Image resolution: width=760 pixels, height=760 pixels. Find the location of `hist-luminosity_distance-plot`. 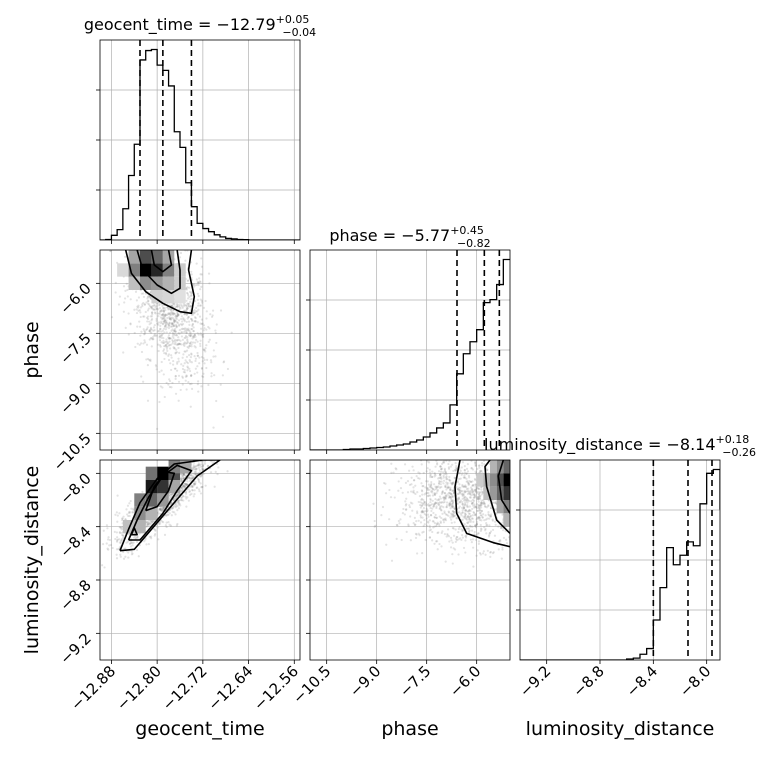

hist-luminosity_distance-plot is located at coordinates (620, 560).